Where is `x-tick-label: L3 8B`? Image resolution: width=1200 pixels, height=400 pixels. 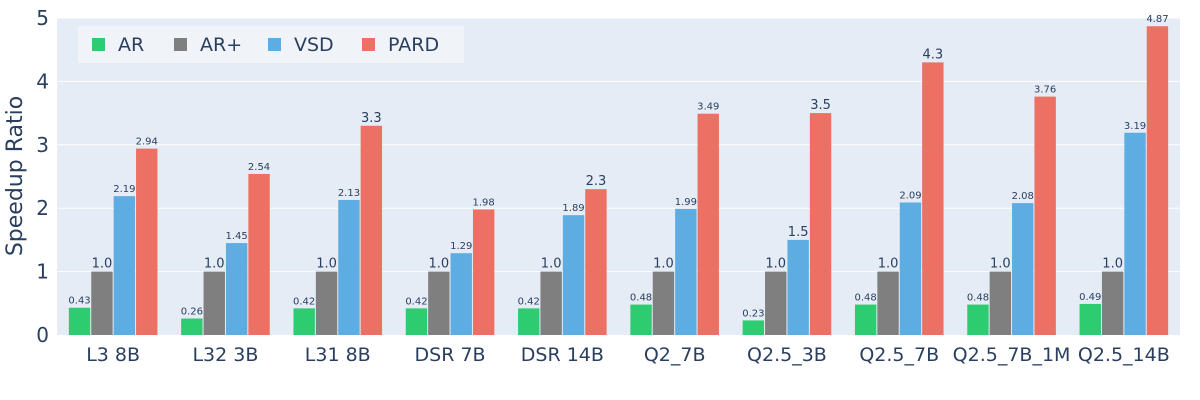 x-tick-label: L3 8B is located at coordinates (113, 355).